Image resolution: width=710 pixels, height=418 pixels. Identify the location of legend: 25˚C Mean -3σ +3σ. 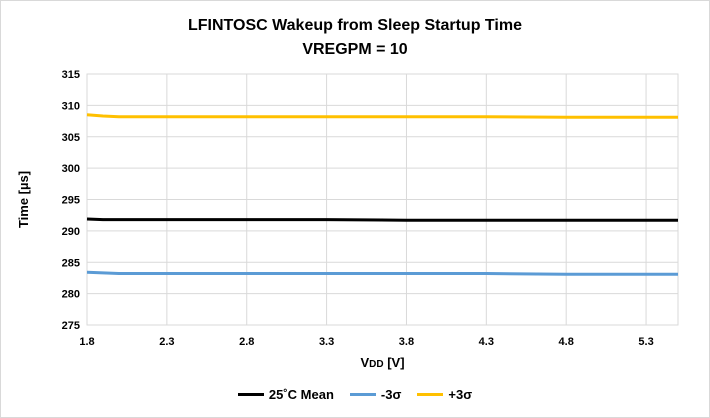
(355, 394).